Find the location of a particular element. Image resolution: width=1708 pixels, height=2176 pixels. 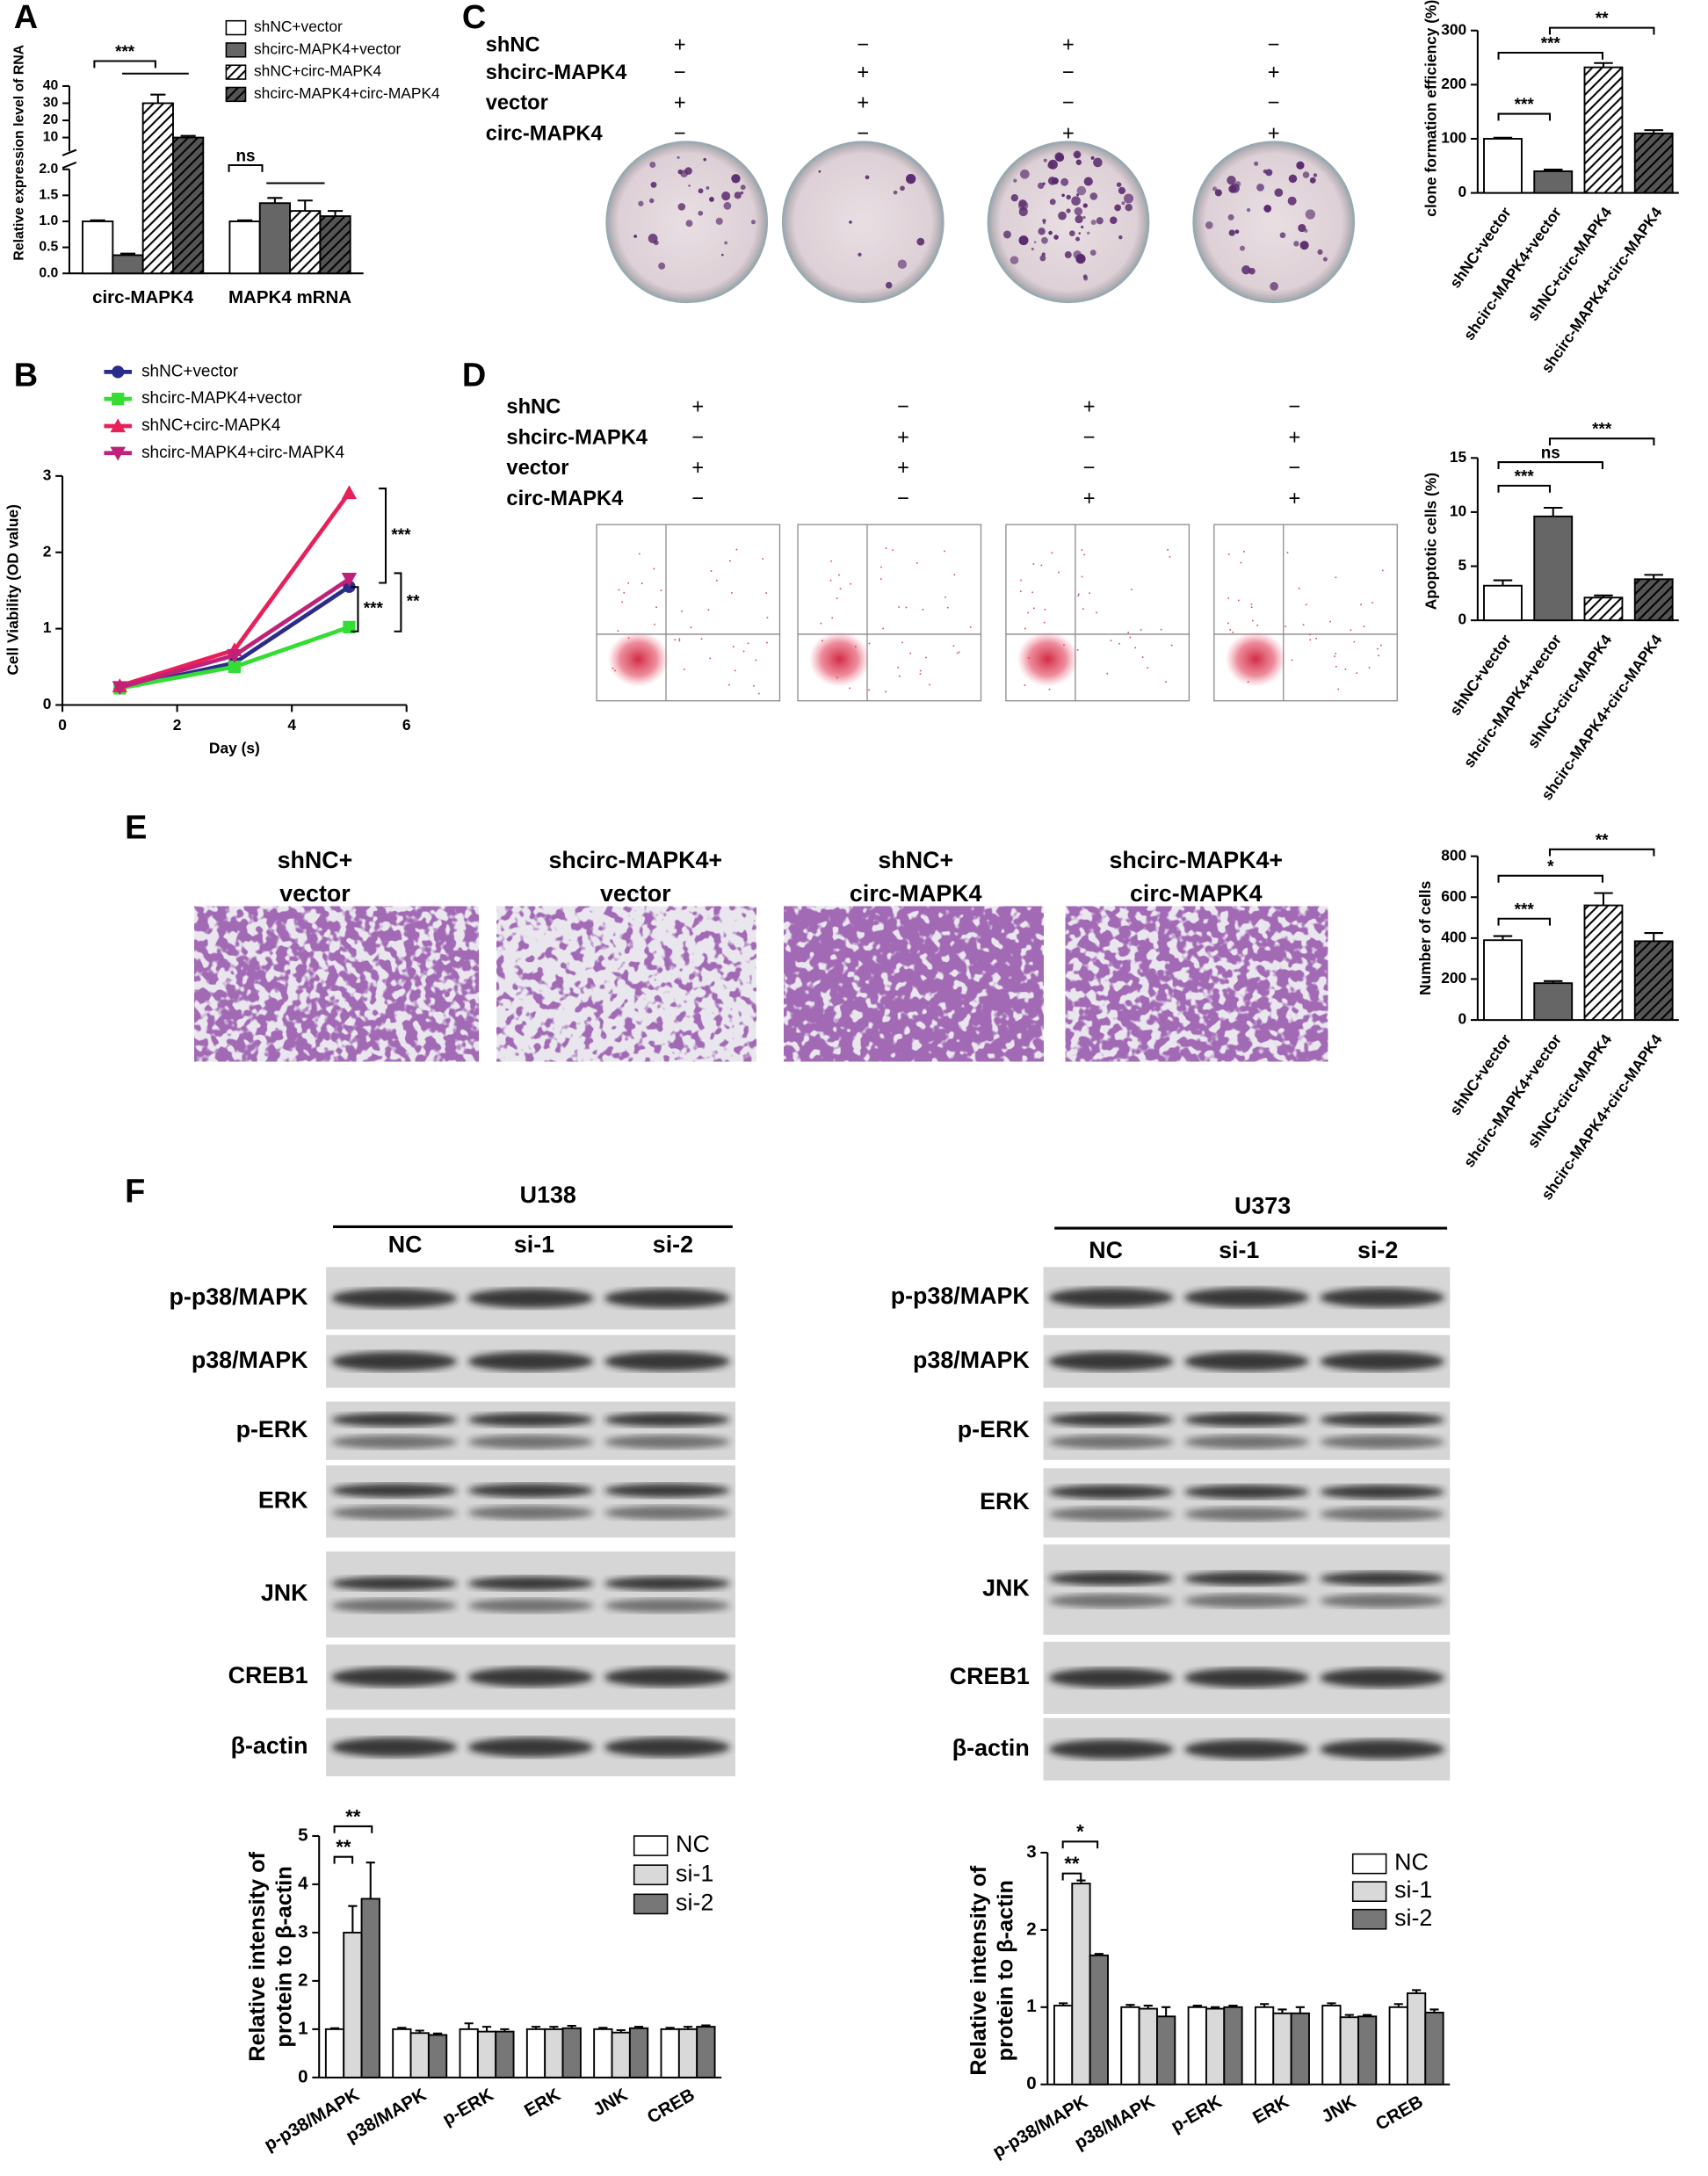

legend-label: si-1 is located at coordinates (694, 1873).